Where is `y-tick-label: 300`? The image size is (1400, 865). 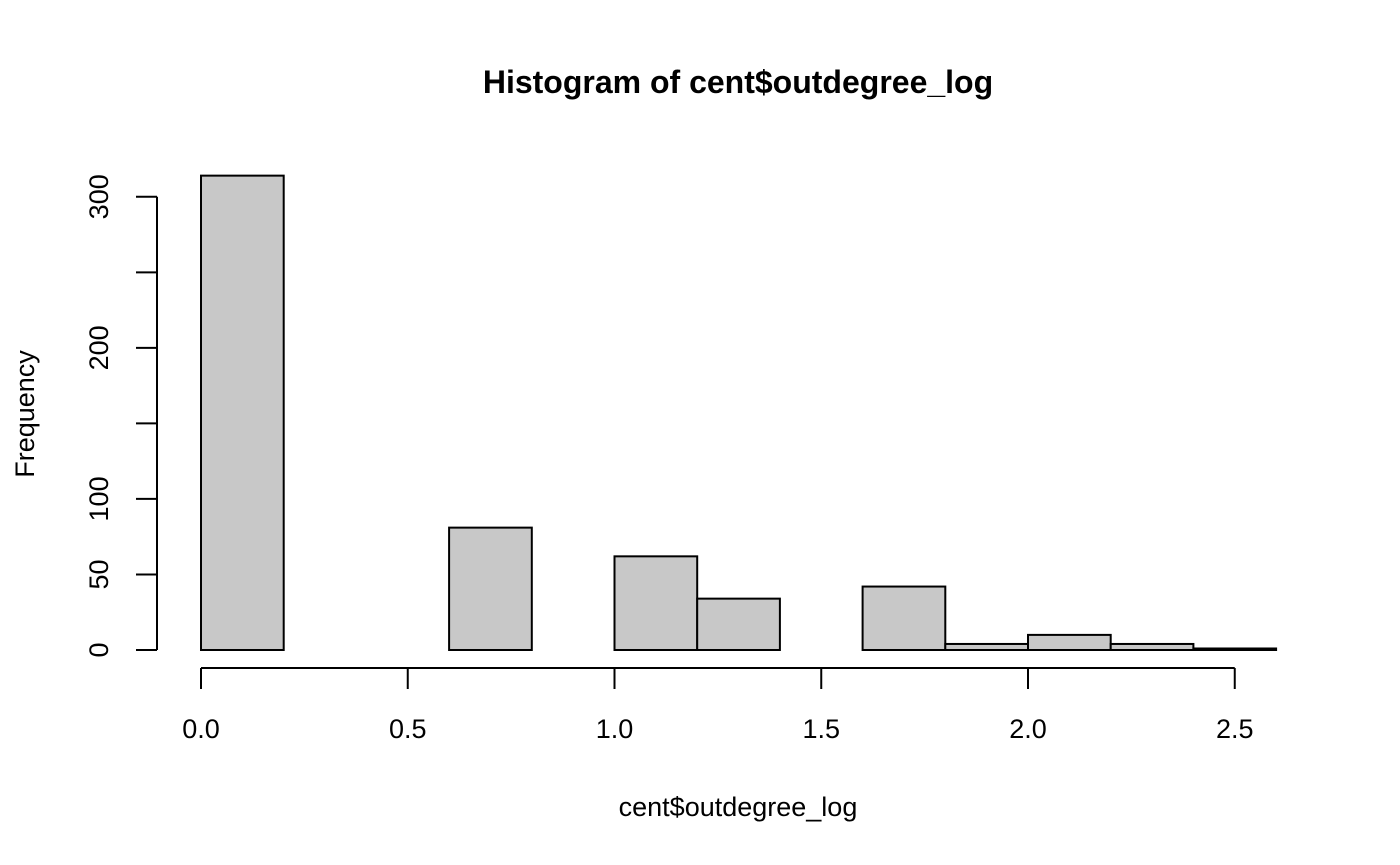
y-tick-label: 300 is located at coordinates (99, 196).